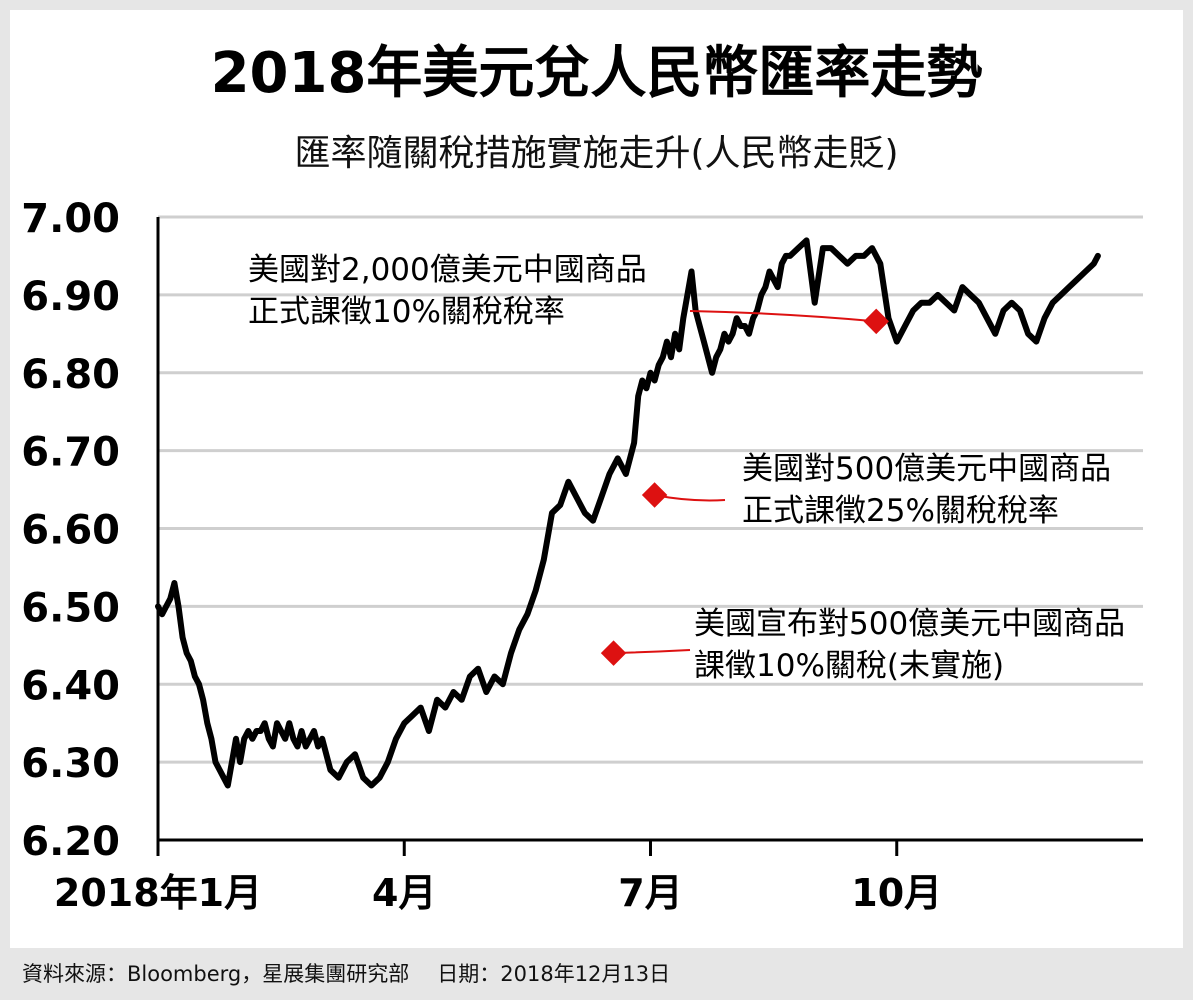 The image size is (1193, 1000). Describe the element at coordinates (70, 608) in the screenshot. I see `y-tick-label: 6.50` at that location.